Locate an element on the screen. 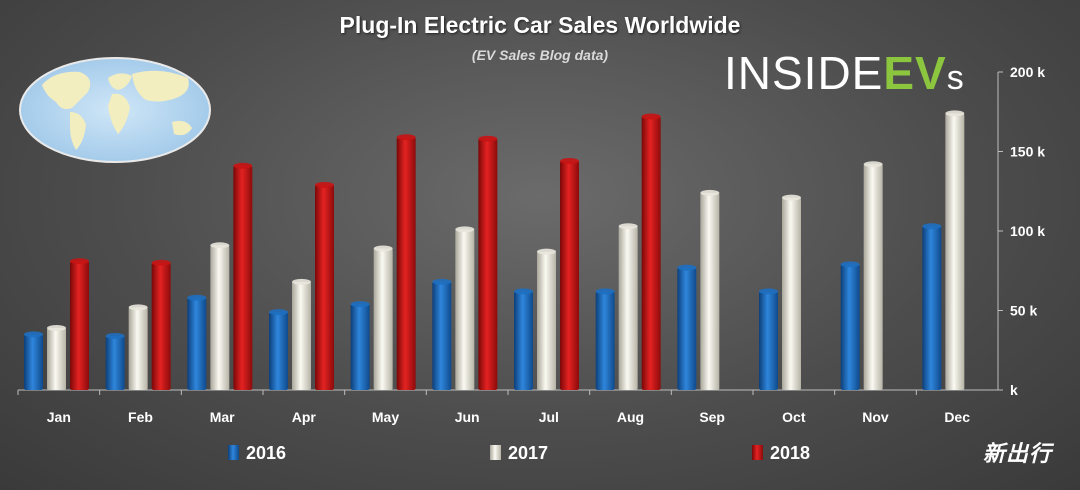 The image size is (1080, 490). bar-2016-Sep is located at coordinates (687, 327).